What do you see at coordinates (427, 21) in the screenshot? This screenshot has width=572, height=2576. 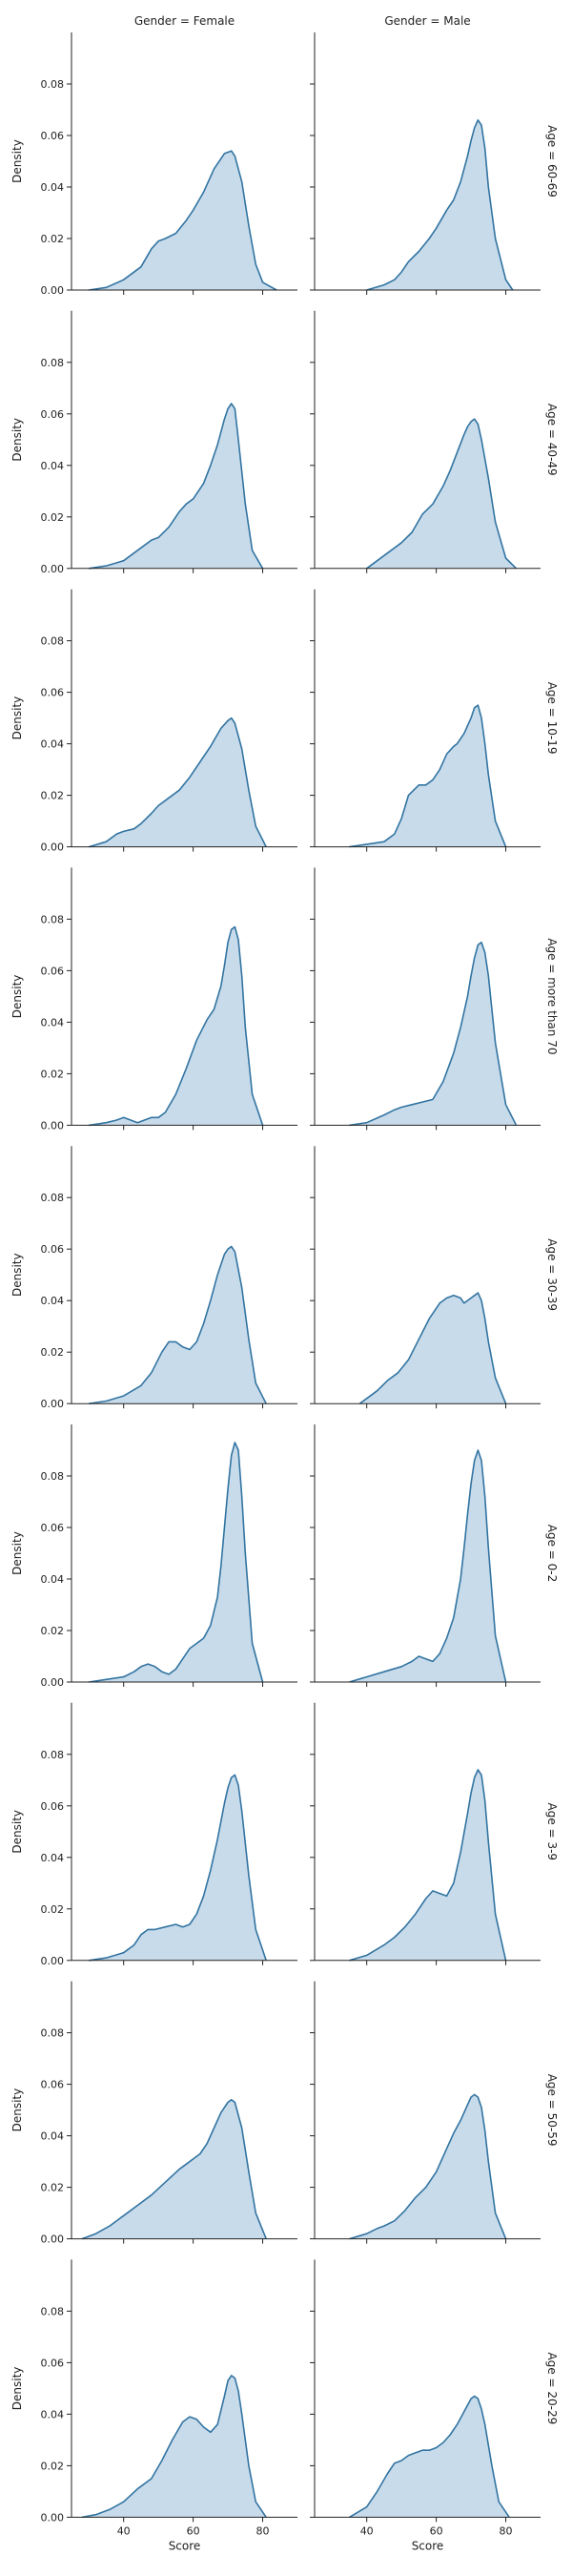 I see `column-title-1: Gender = Male` at bounding box center [427, 21].